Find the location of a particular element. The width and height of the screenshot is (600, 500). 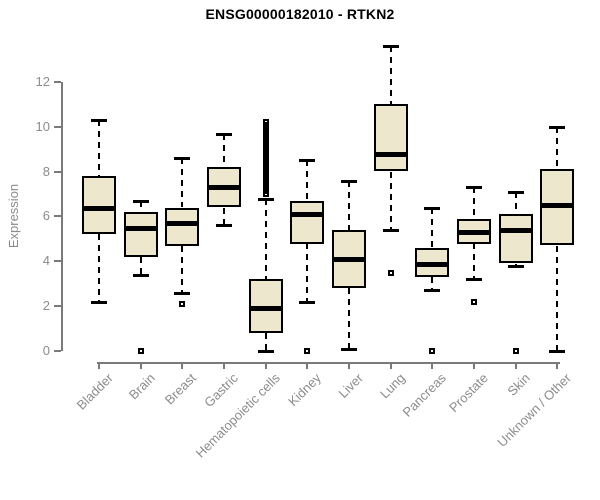

chart-title: ENSG00000182010 - RTKN2 is located at coordinates (300, 14).